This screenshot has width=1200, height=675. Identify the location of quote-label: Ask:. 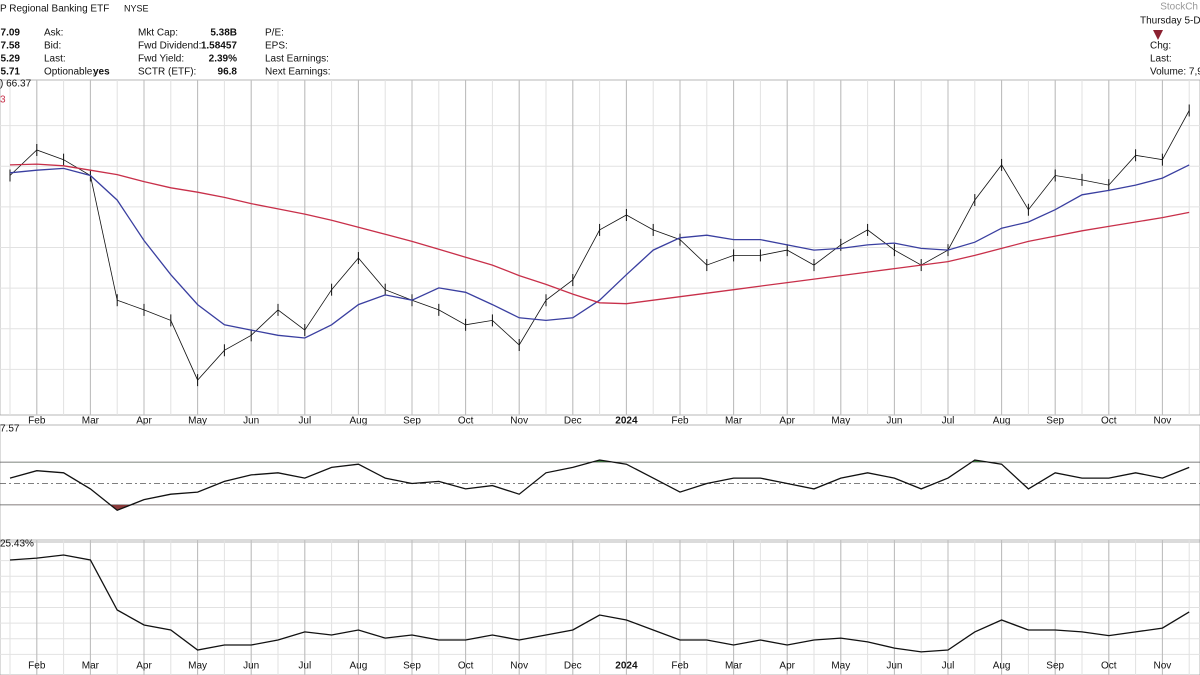
(53, 33).